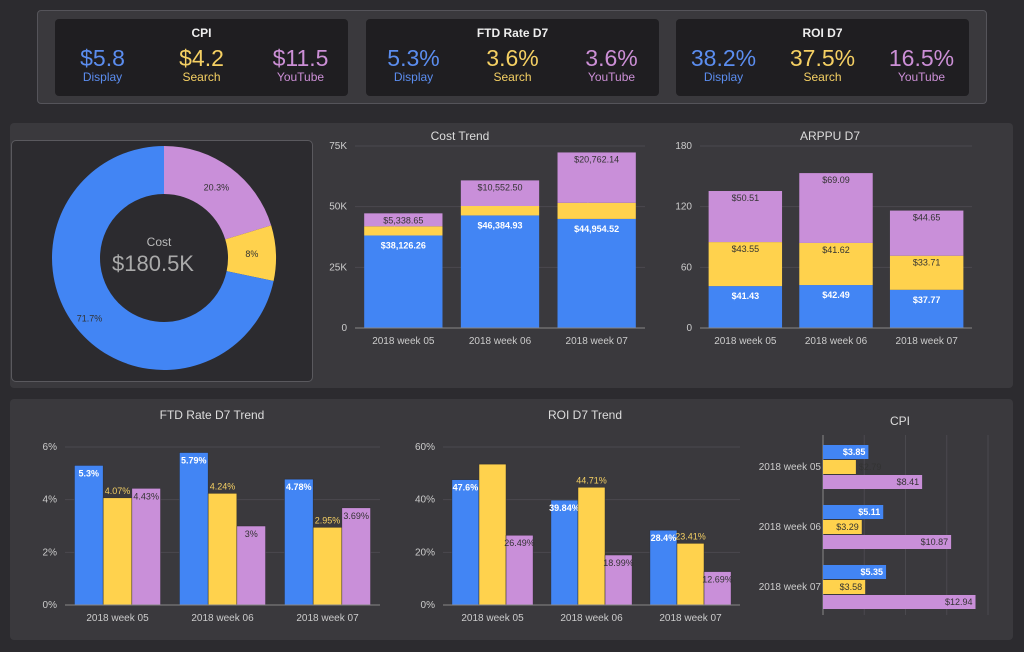 This screenshot has width=1024, height=652. I want to click on bar-data-label: 5.3%, so click(89, 473).